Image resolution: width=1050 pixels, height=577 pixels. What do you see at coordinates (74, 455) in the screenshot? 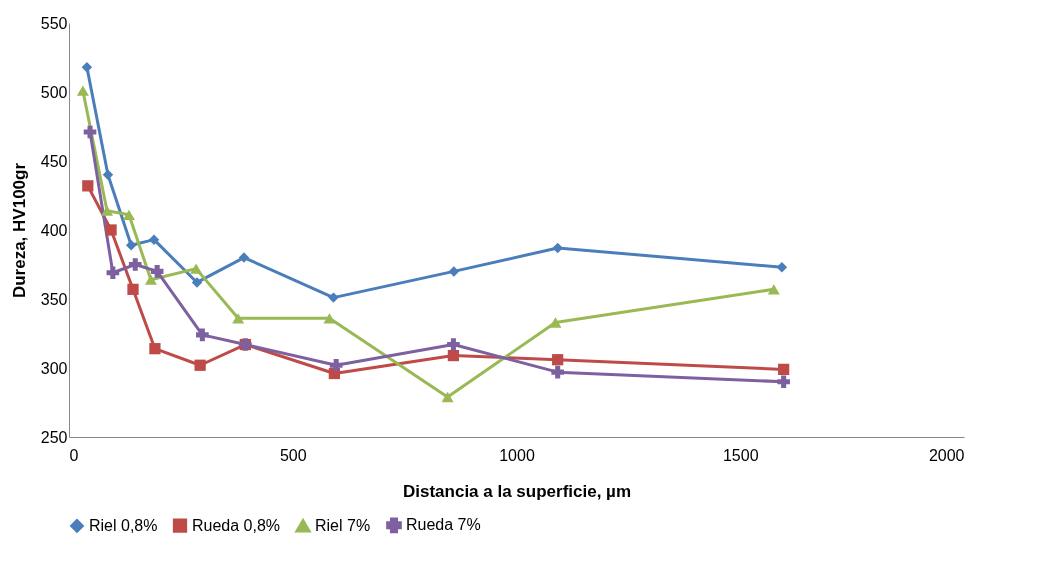
I see `x-tick-label: 0` at bounding box center [74, 455].